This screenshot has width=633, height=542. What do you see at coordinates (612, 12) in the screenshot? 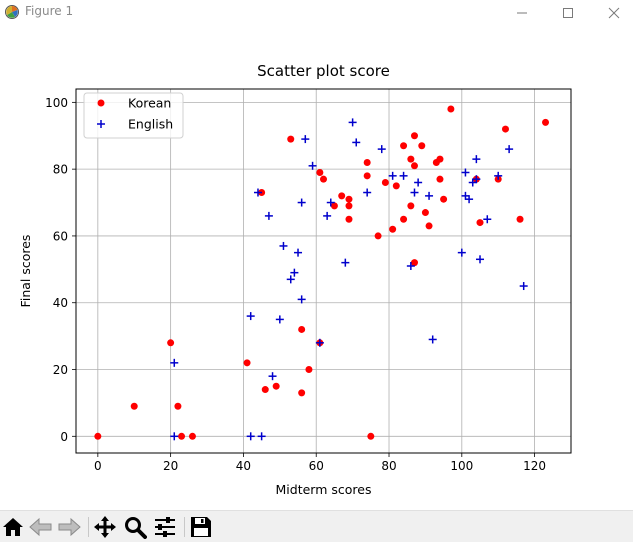
I see `close-button` at bounding box center [612, 12].